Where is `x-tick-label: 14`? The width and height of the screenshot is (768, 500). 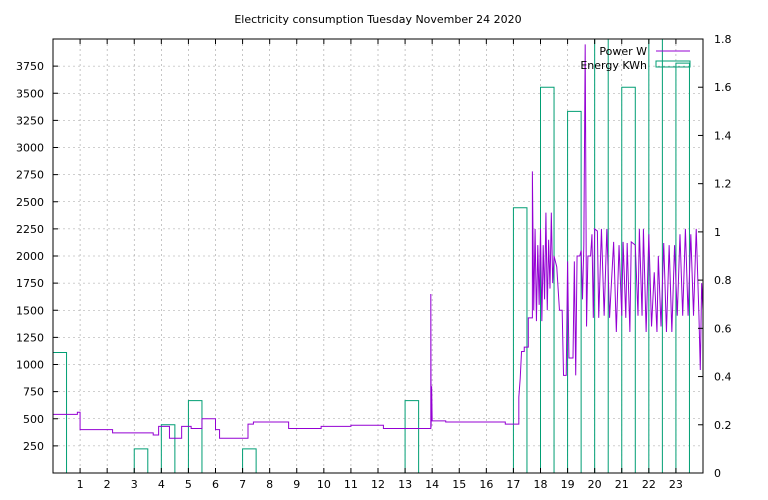 x-tick-label: 14 is located at coordinates (432, 484).